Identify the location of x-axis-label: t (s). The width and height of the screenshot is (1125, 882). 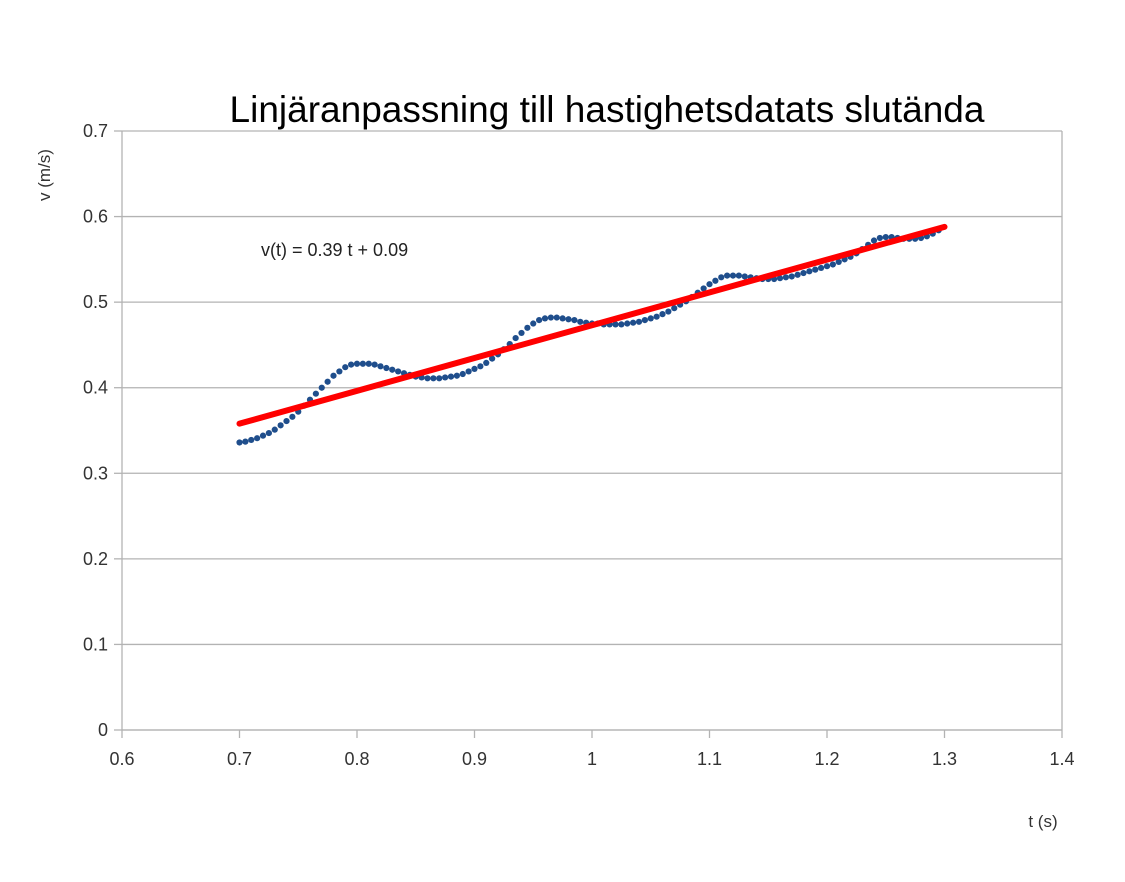
(1042, 821).